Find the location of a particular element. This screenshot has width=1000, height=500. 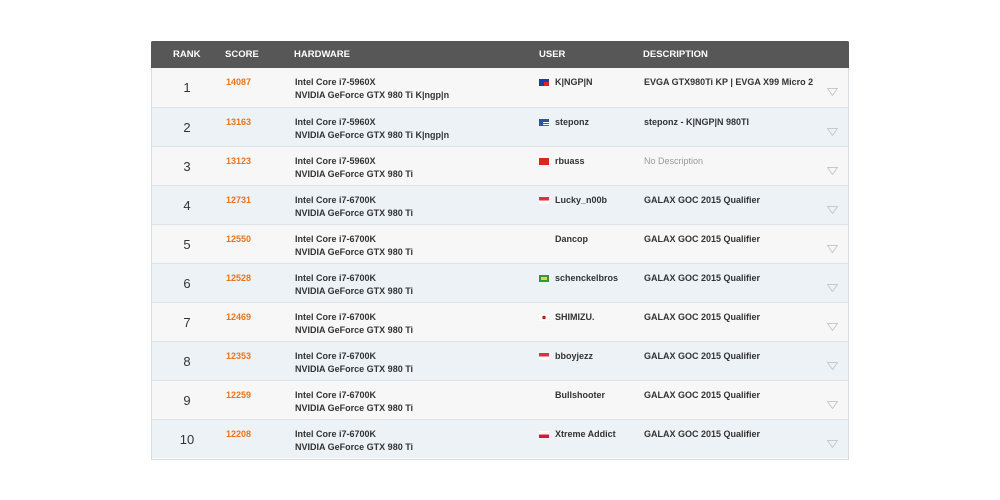

user: Dancop is located at coordinates (572, 239).